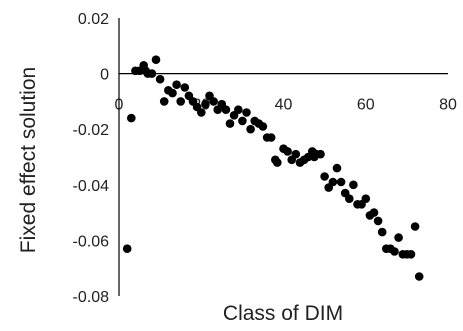 Image resolution: width=463 pixels, height=331 pixels. What do you see at coordinates (91, 297) in the screenshot?
I see `y-tick-label: -0.08` at bounding box center [91, 297].